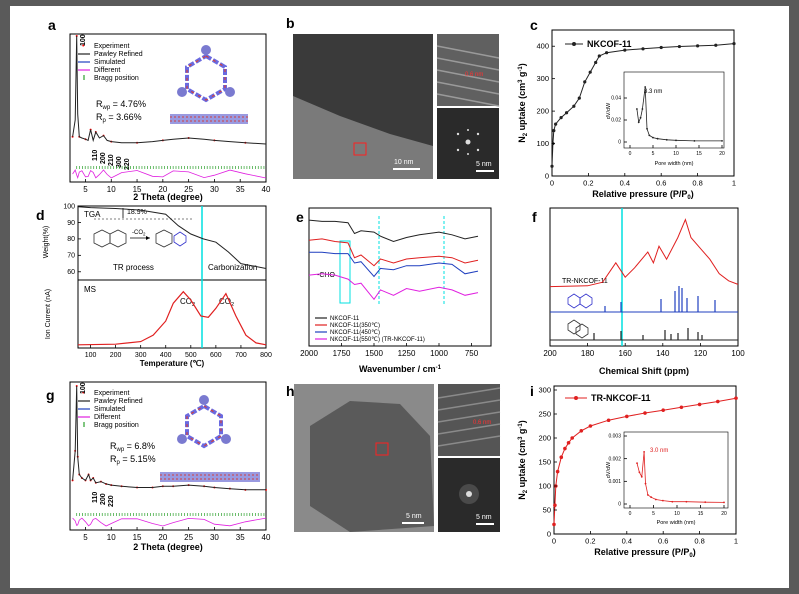 This screenshot has width=799, height=594. I want to click on y-tick-label: 0.001, so click(614, 482).